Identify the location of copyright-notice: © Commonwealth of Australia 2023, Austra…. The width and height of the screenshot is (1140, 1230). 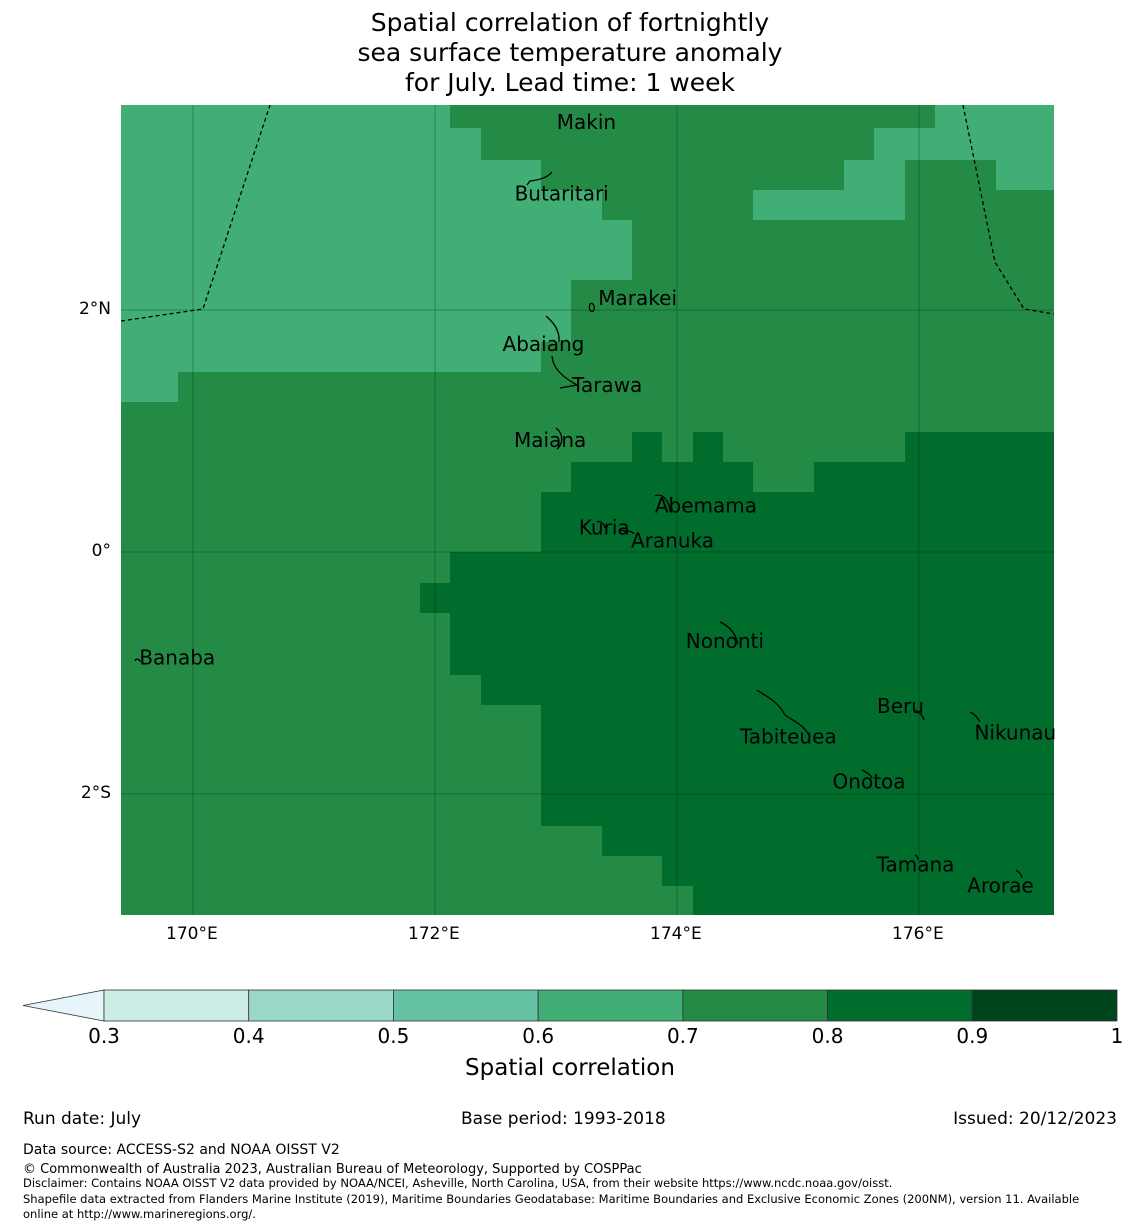
(332, 1169).